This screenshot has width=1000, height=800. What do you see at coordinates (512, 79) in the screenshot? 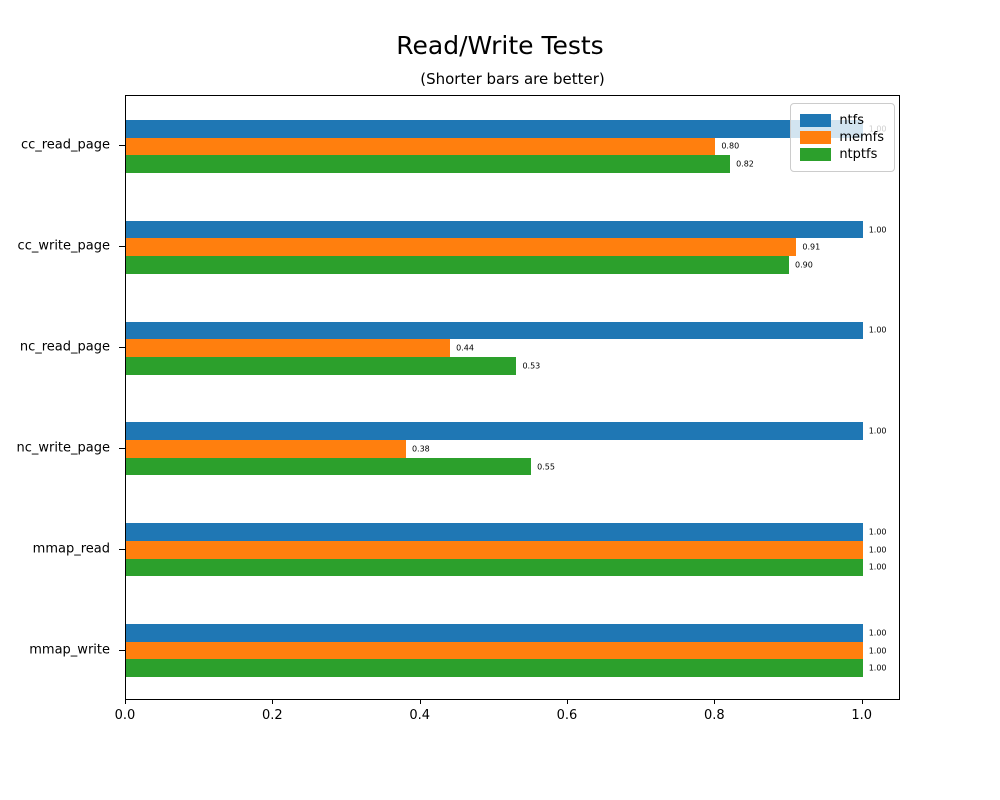
I see `chart-subtitle: (Shorter bars are better)` at bounding box center [512, 79].